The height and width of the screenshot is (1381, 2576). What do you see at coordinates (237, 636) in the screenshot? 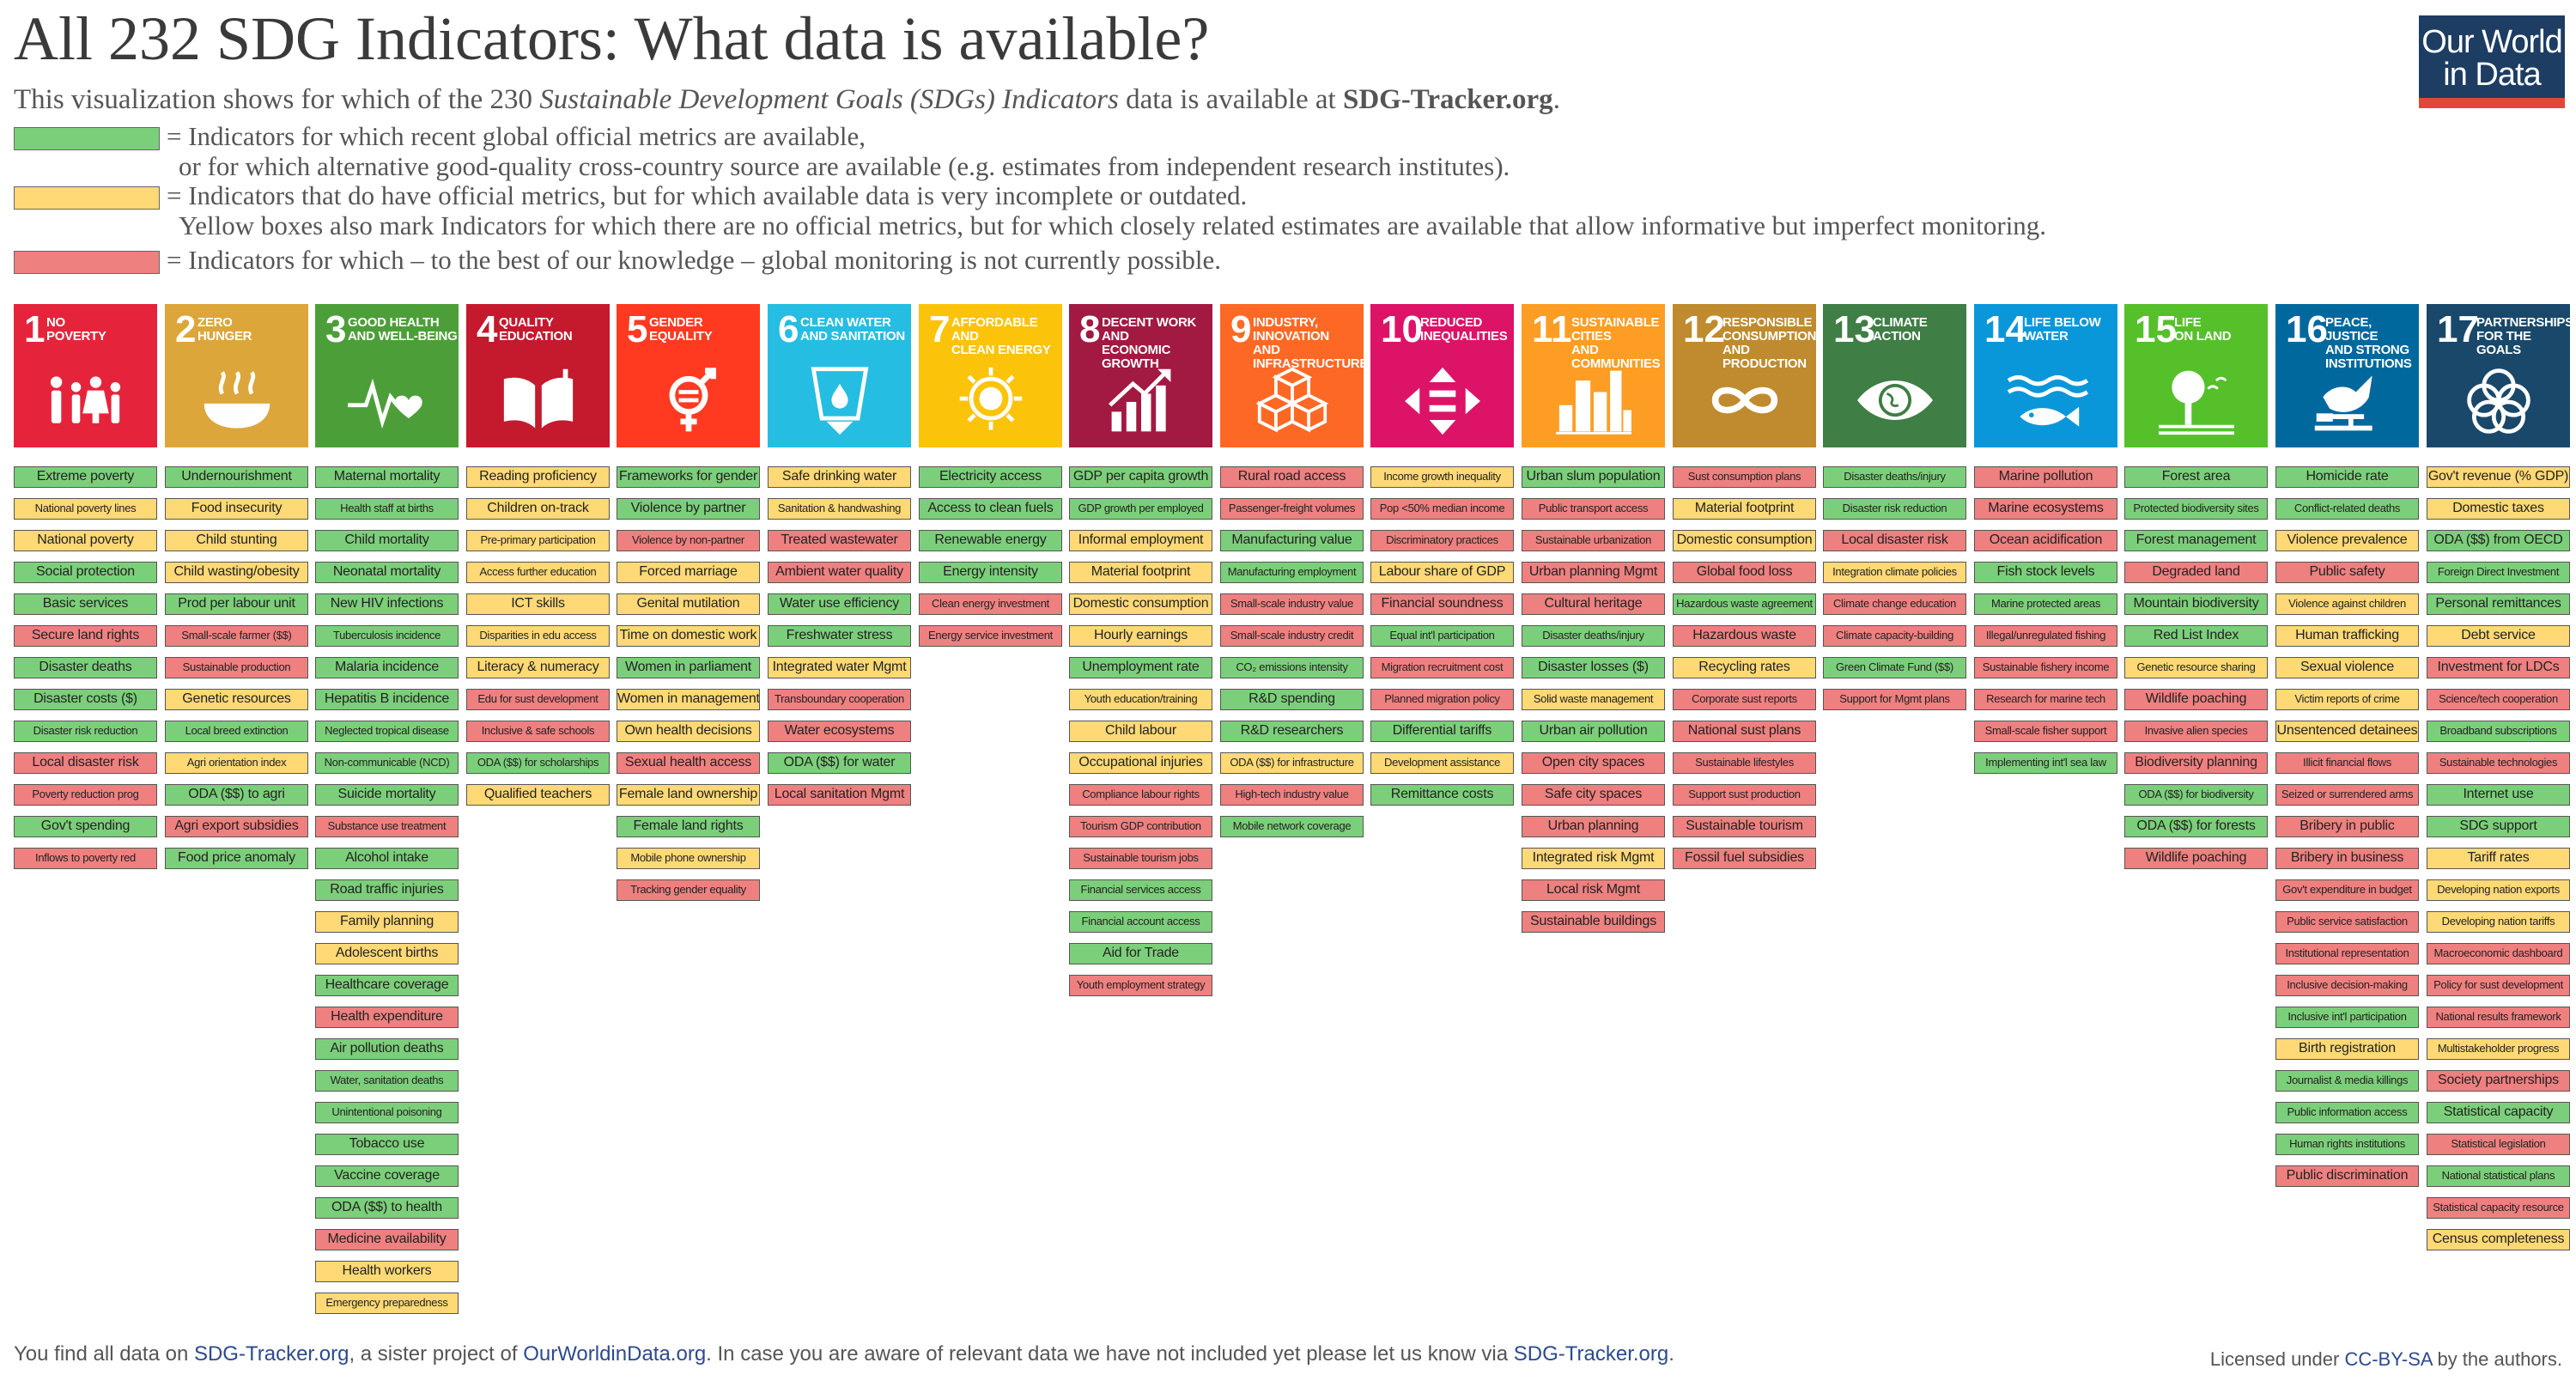
I see `indicator-box: Small-scale farmer ($$)` at bounding box center [237, 636].